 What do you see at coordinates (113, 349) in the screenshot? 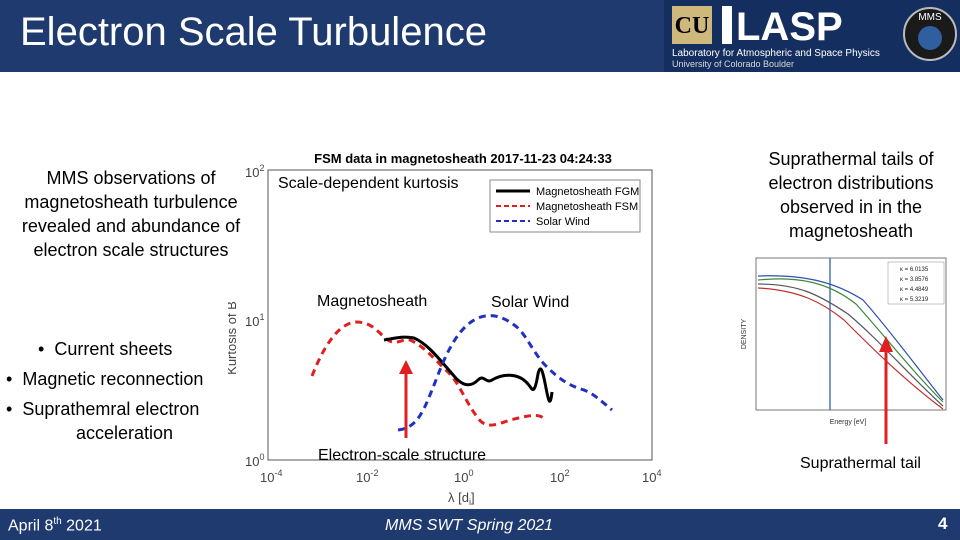
I see `bullet-text: Current sheets` at bounding box center [113, 349].